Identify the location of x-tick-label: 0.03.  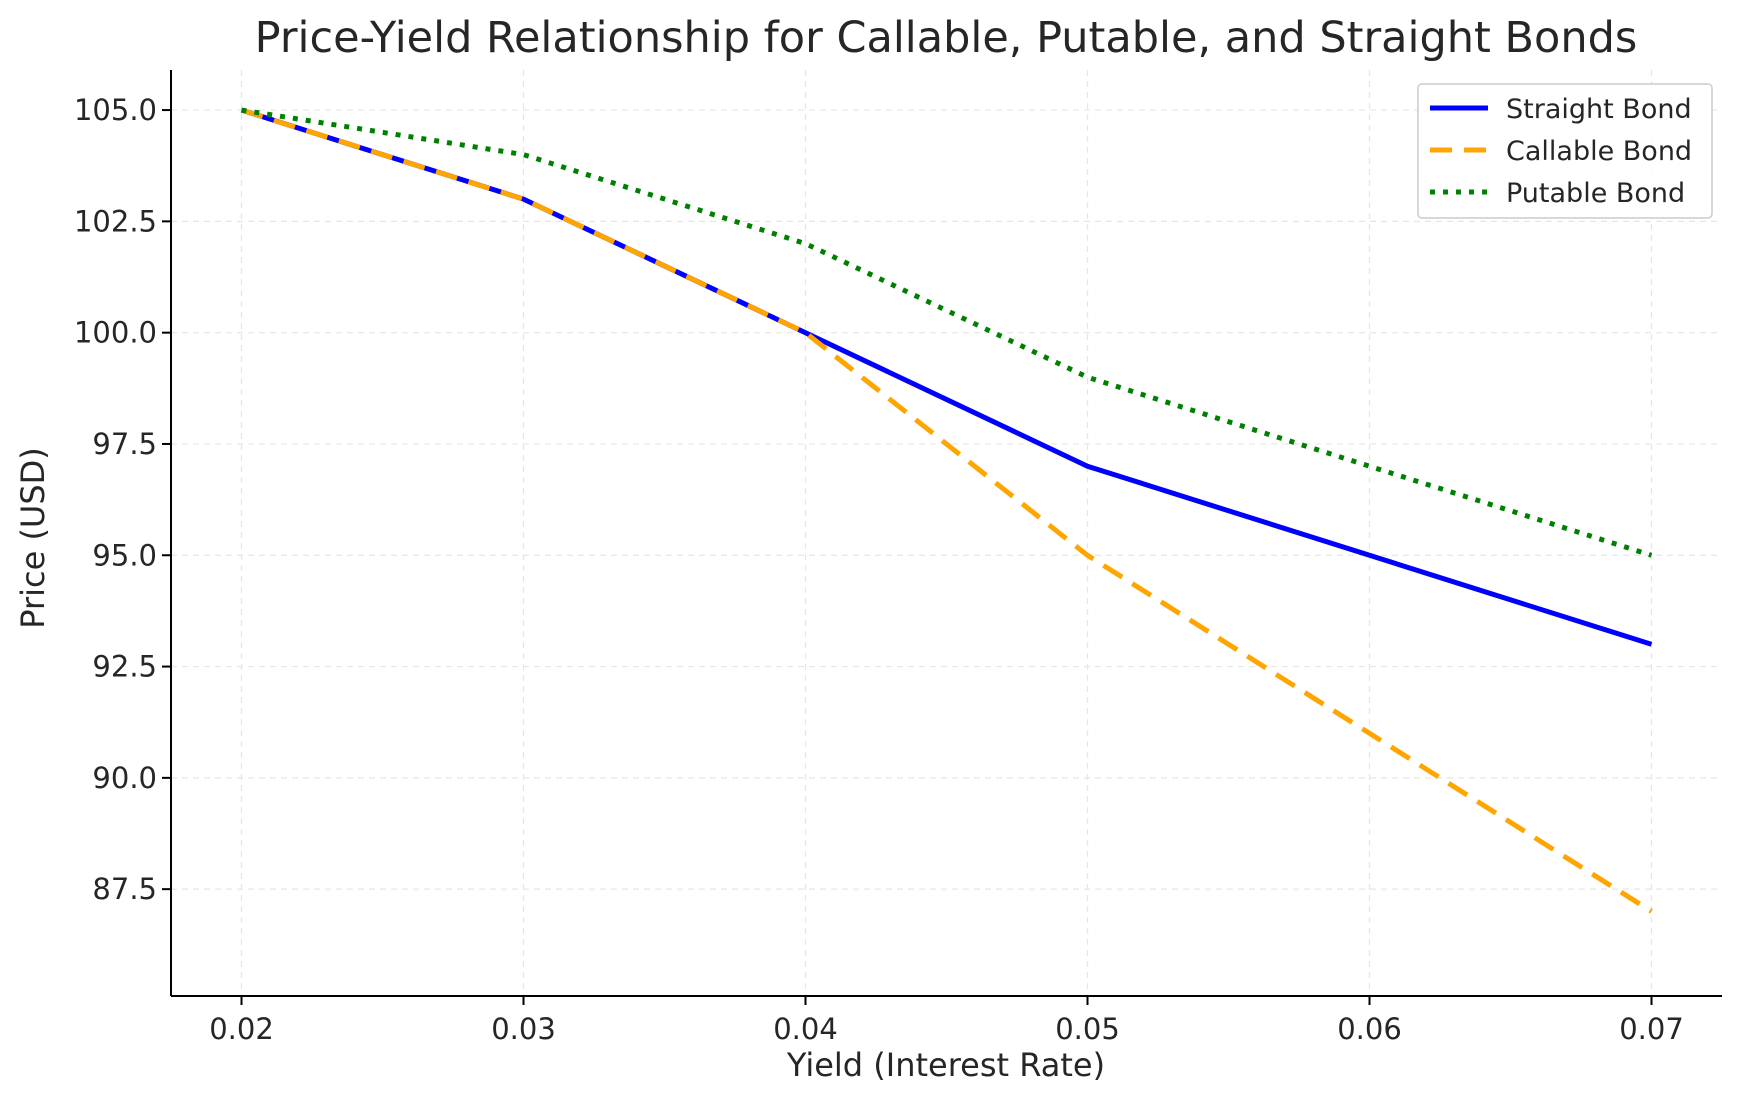
(523, 1029).